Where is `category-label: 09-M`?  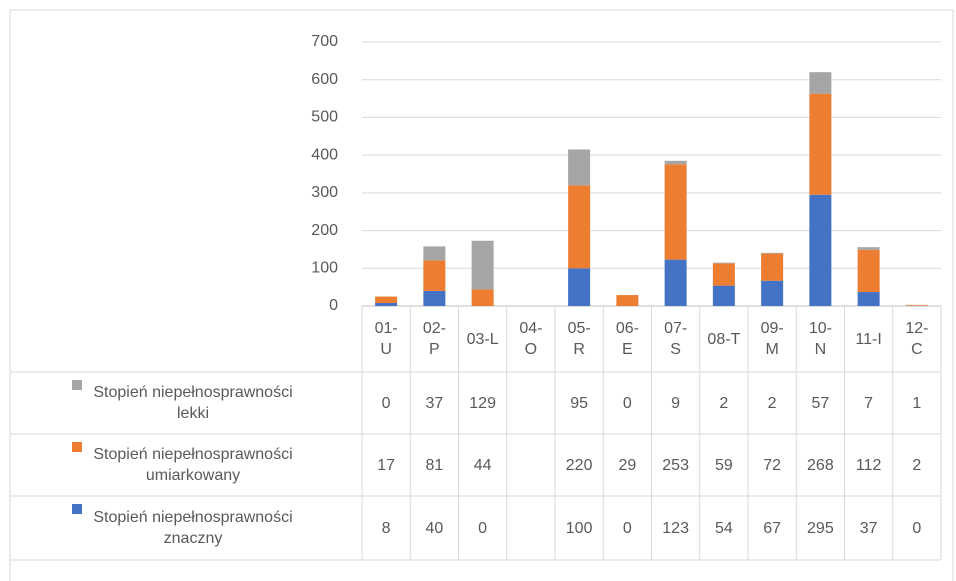 category-label: 09-M is located at coordinates (772, 339).